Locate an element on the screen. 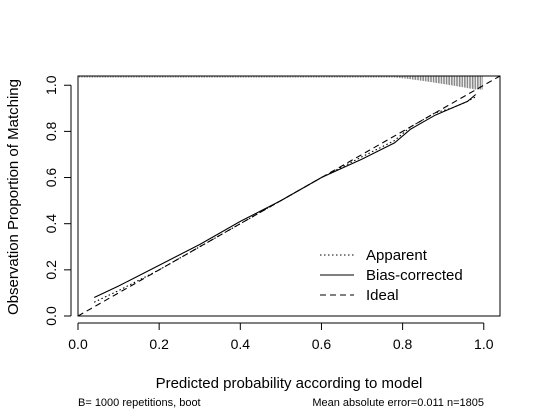  y-tick-label-2: 0.4 is located at coordinates (51, 224).